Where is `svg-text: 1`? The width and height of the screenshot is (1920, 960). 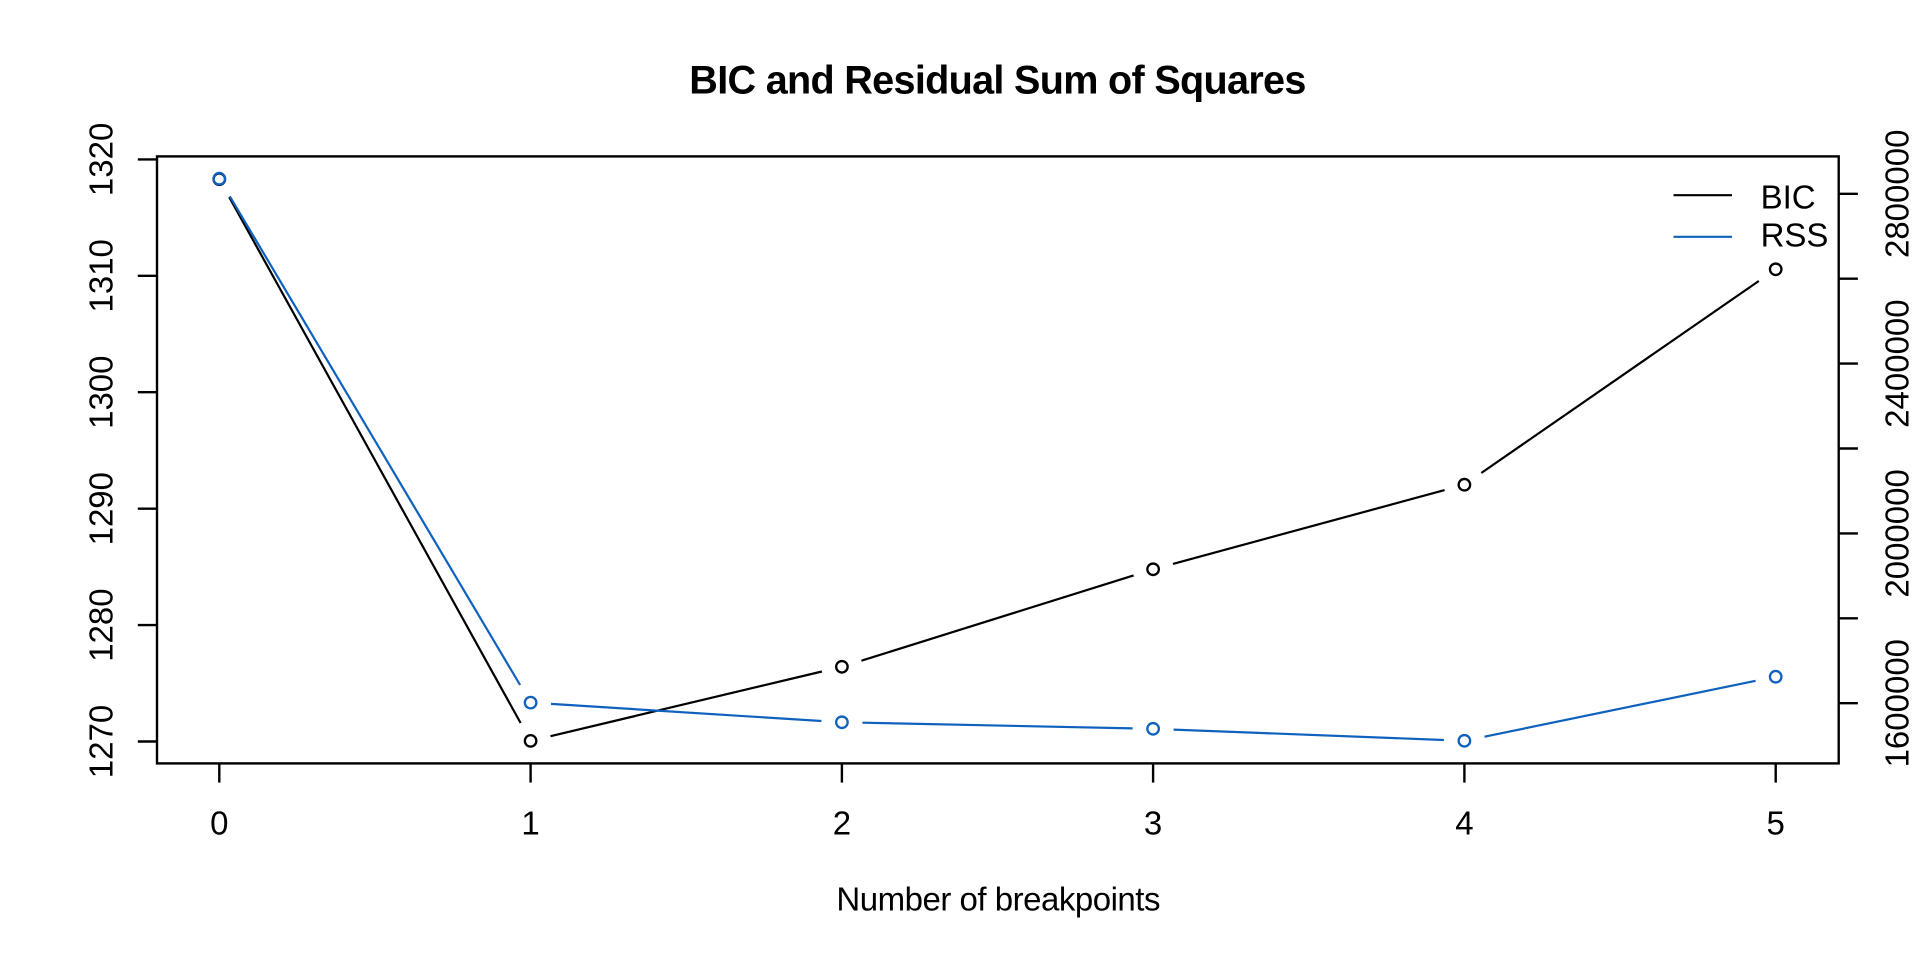 svg-text: 1 is located at coordinates (530, 822).